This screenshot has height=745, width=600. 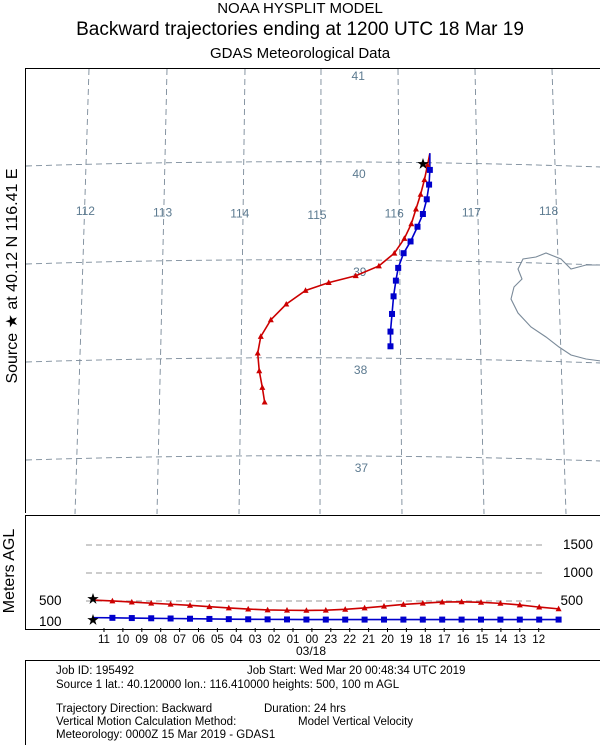 What do you see at coordinates (305, 709) in the screenshot?
I see `trajectory-duration: Duration: 24 hrs` at bounding box center [305, 709].